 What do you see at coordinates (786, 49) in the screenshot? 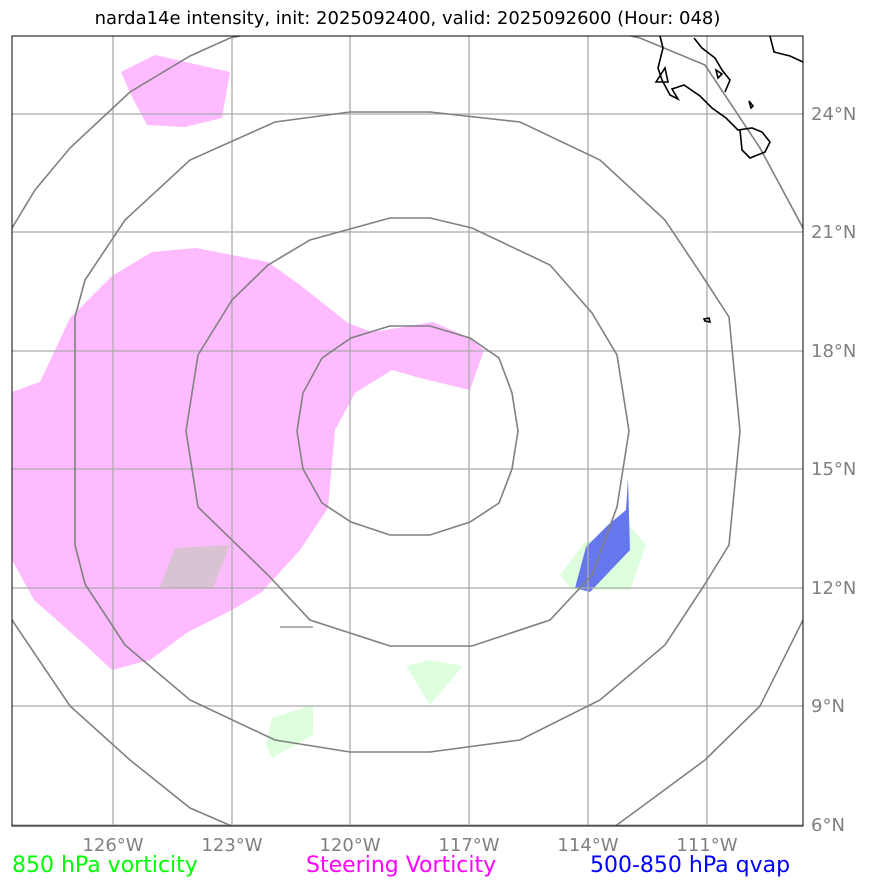
I see `coast-north-east` at bounding box center [786, 49].